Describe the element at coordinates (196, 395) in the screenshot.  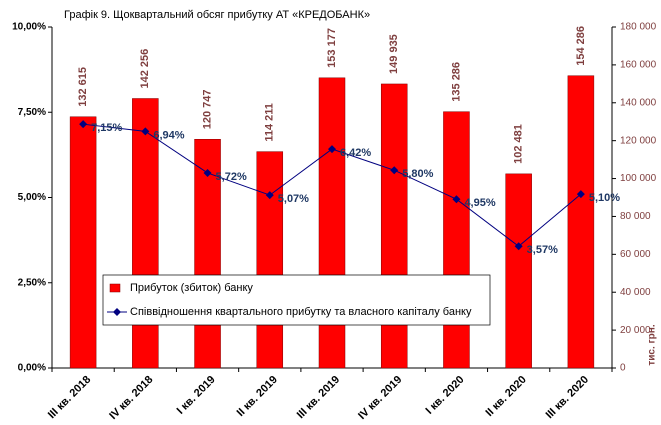
I see `x-tick-label: I кв. 2019` at that location.